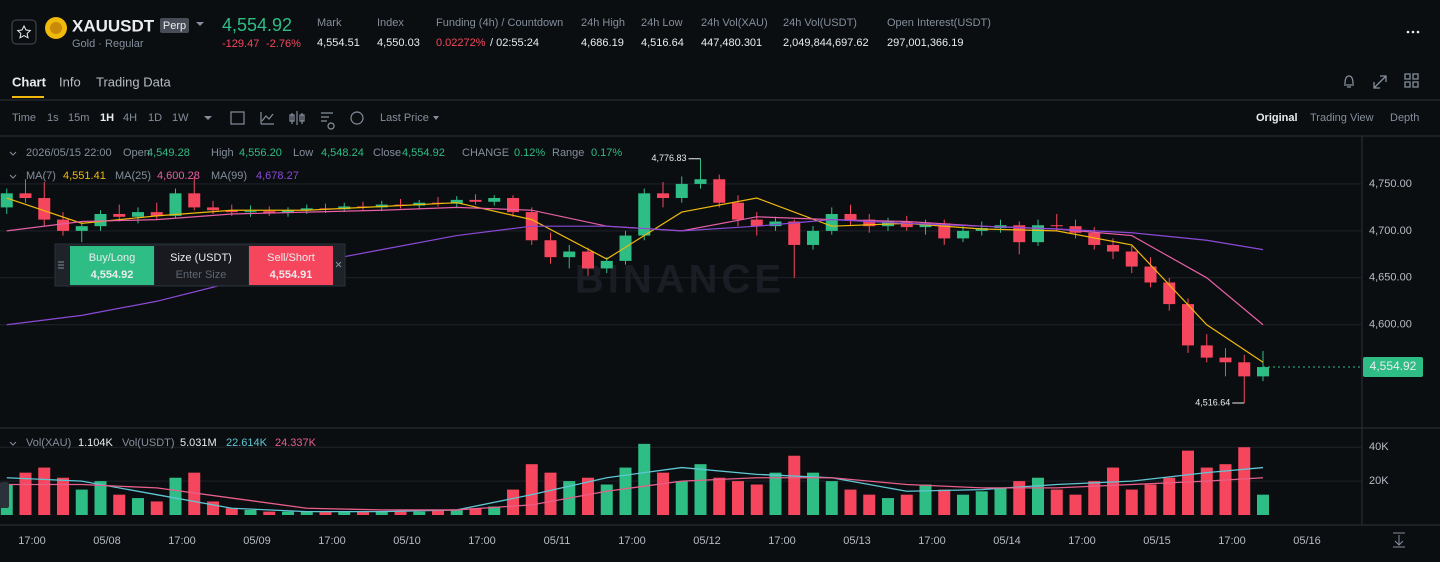  I want to click on volume-value: 5.031M, so click(198, 443).